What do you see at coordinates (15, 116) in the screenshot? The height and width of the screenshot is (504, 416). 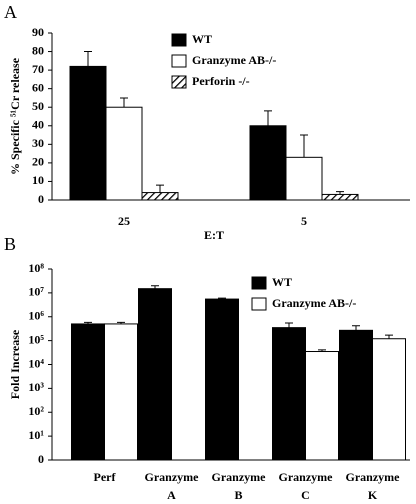 I see `y-axis-label: % Specific ⁵¹Cr release` at bounding box center [15, 116].